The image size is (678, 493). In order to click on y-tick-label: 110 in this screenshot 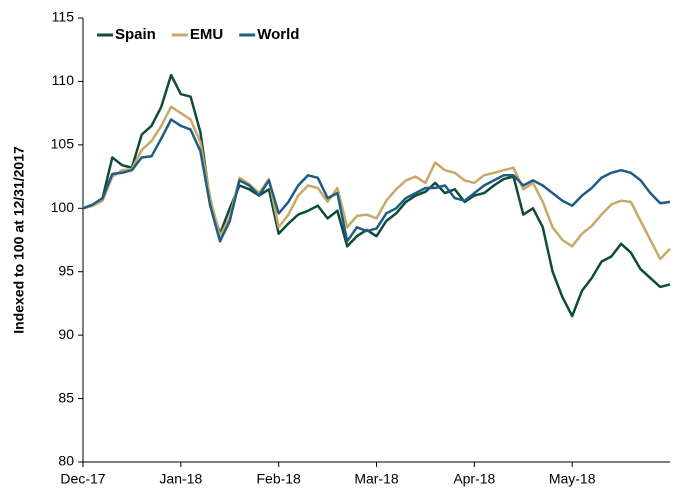, I will do `click(63, 80)`.